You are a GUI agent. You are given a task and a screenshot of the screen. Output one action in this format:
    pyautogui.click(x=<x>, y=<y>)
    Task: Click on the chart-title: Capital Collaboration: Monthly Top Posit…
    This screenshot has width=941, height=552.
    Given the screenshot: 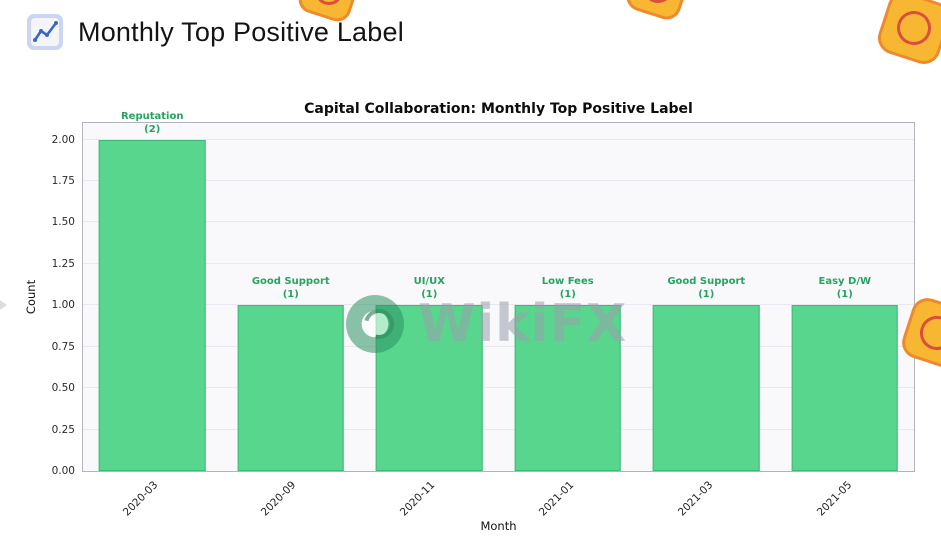 What is the action you would take?
    pyautogui.click(x=498, y=109)
    